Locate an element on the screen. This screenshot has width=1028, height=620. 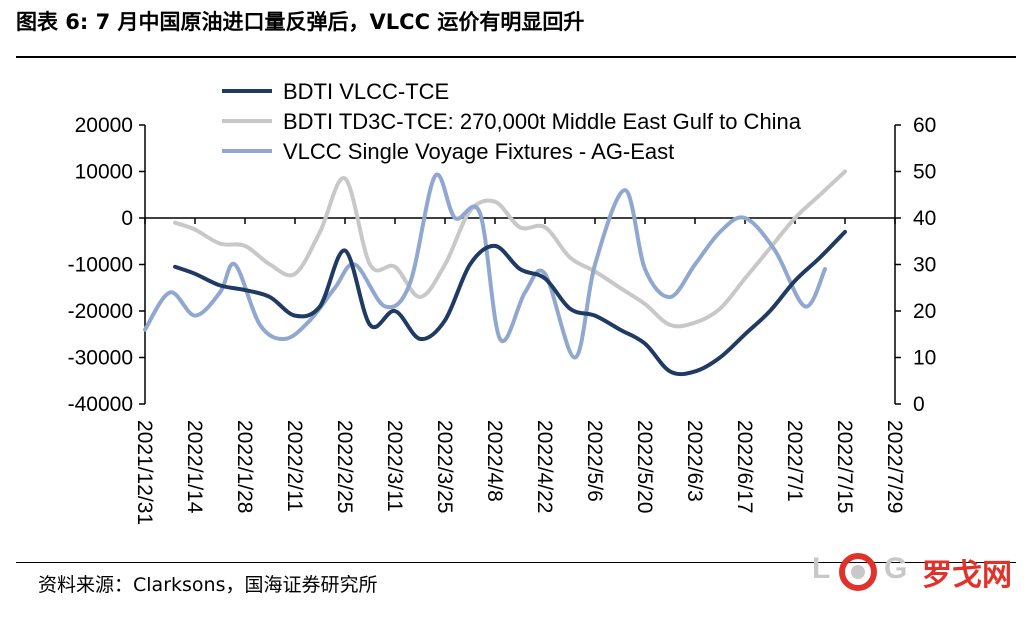
y-left-tick-label: 20000 is located at coordinates (104, 125).